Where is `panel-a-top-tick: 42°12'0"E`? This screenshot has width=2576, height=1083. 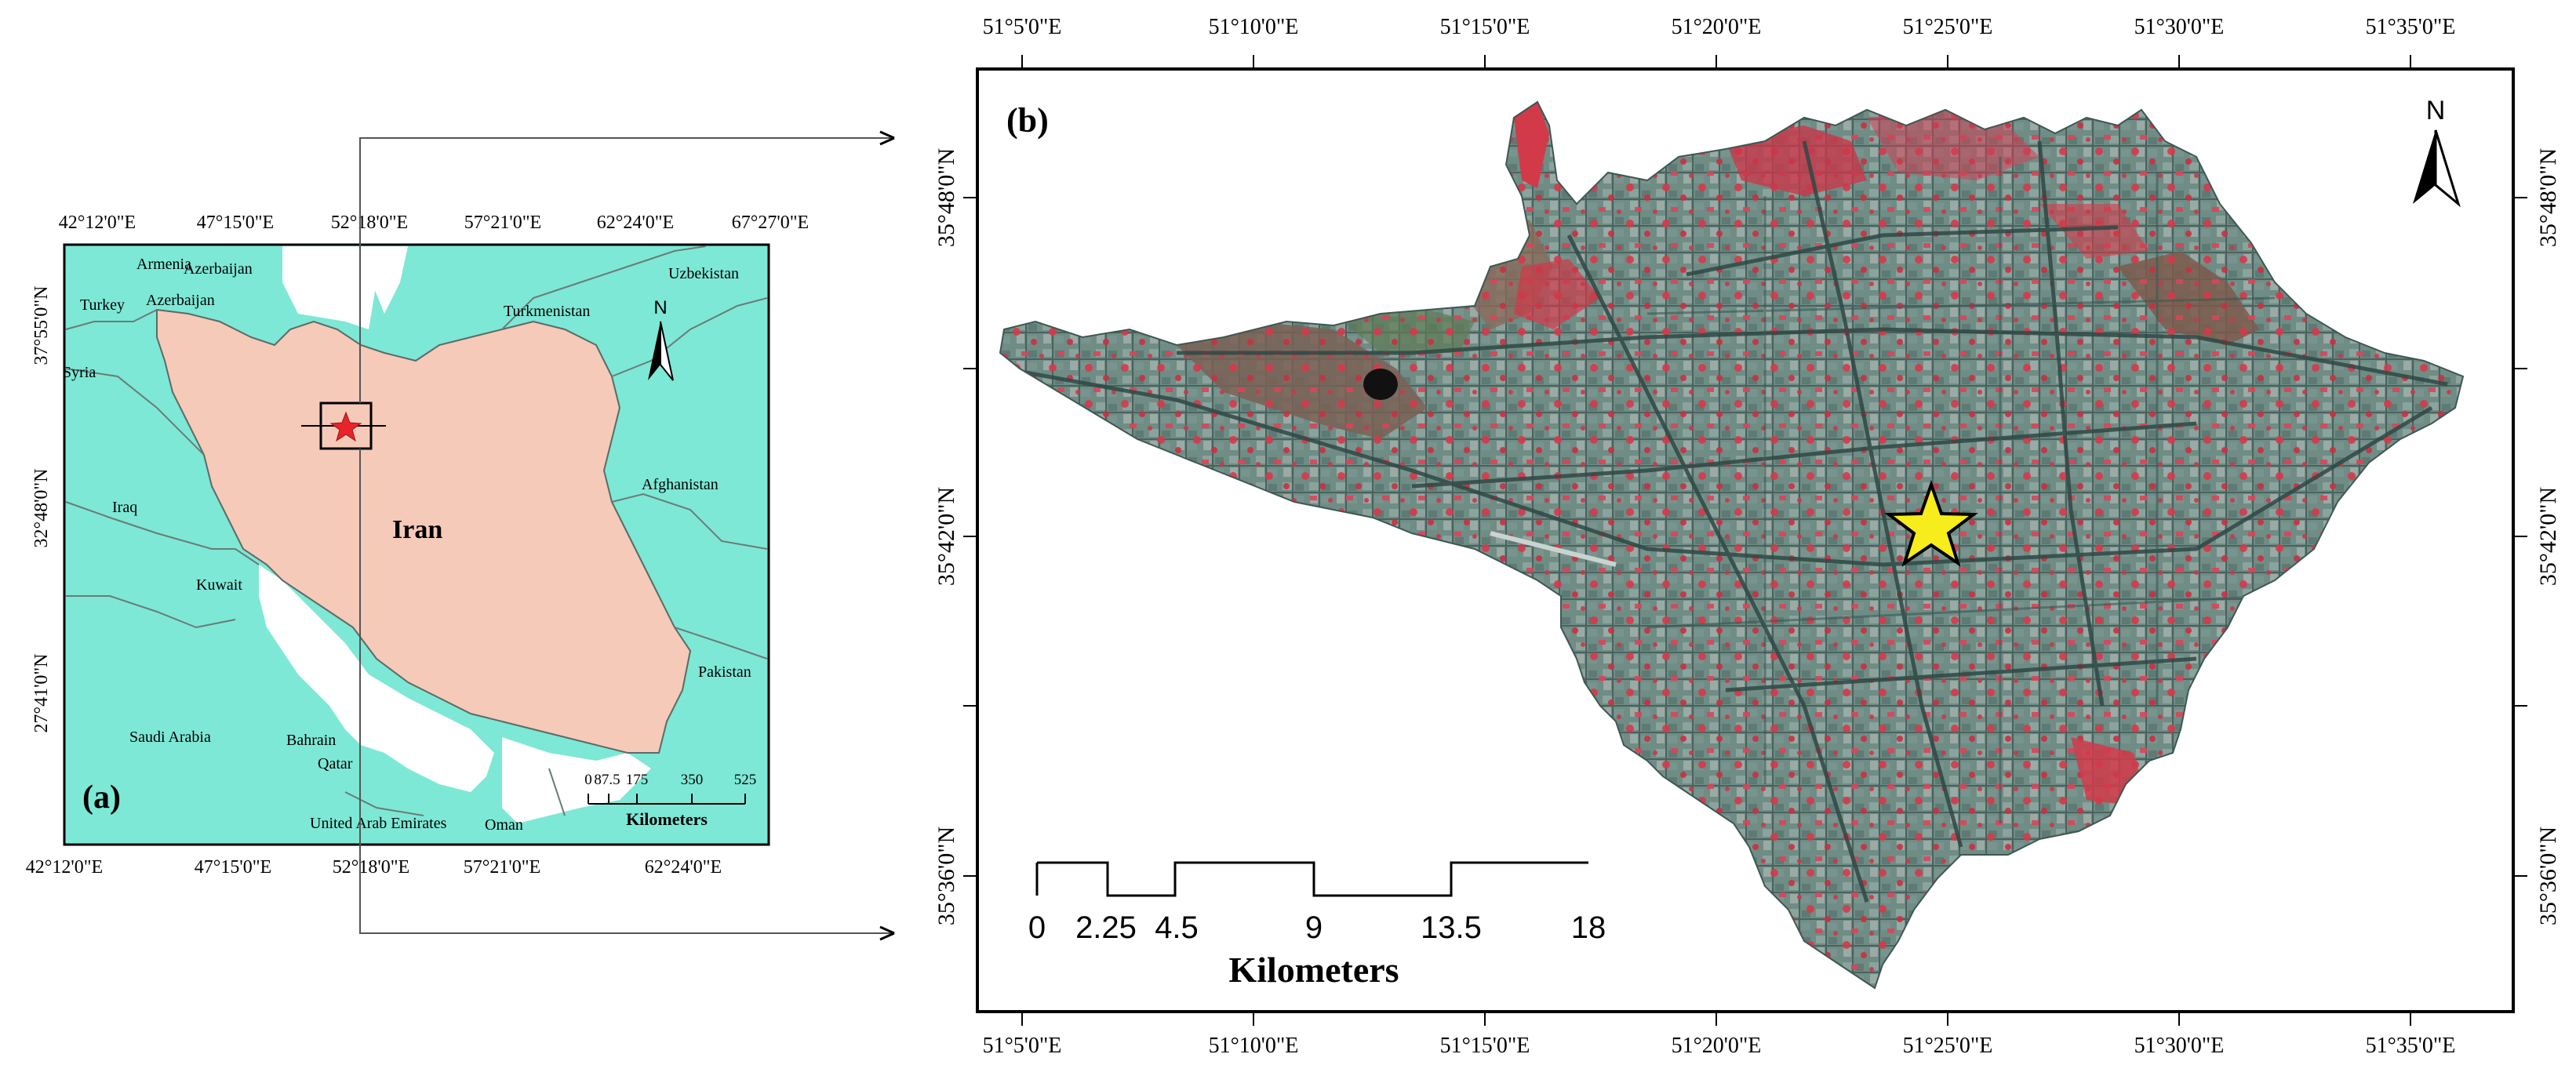
panel-a-top-tick: 42°12'0"E is located at coordinates (97, 223).